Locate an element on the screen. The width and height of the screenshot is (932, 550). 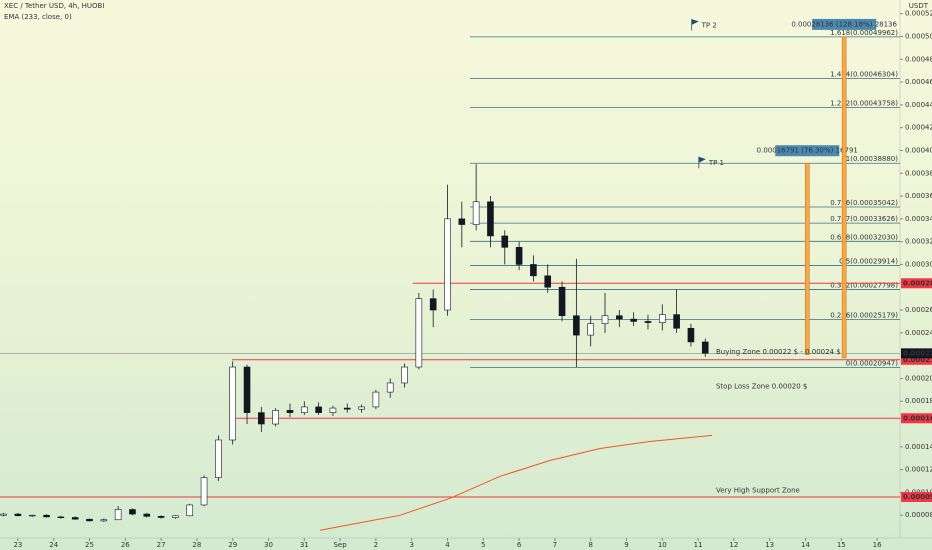
indicator-label: EMA (233, close, 0) is located at coordinates (38, 17).